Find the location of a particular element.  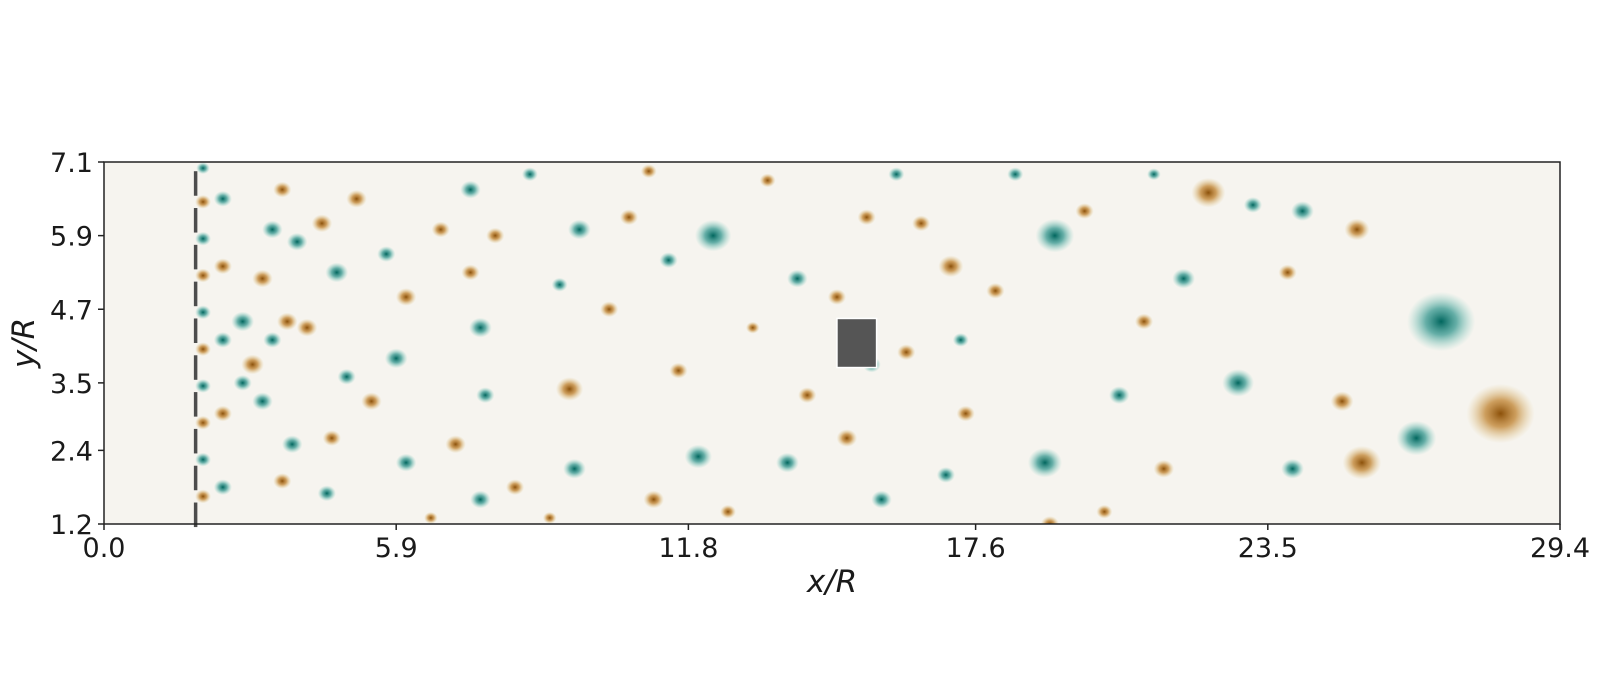

x-tick-label: 23.5 is located at coordinates (1268, 548).